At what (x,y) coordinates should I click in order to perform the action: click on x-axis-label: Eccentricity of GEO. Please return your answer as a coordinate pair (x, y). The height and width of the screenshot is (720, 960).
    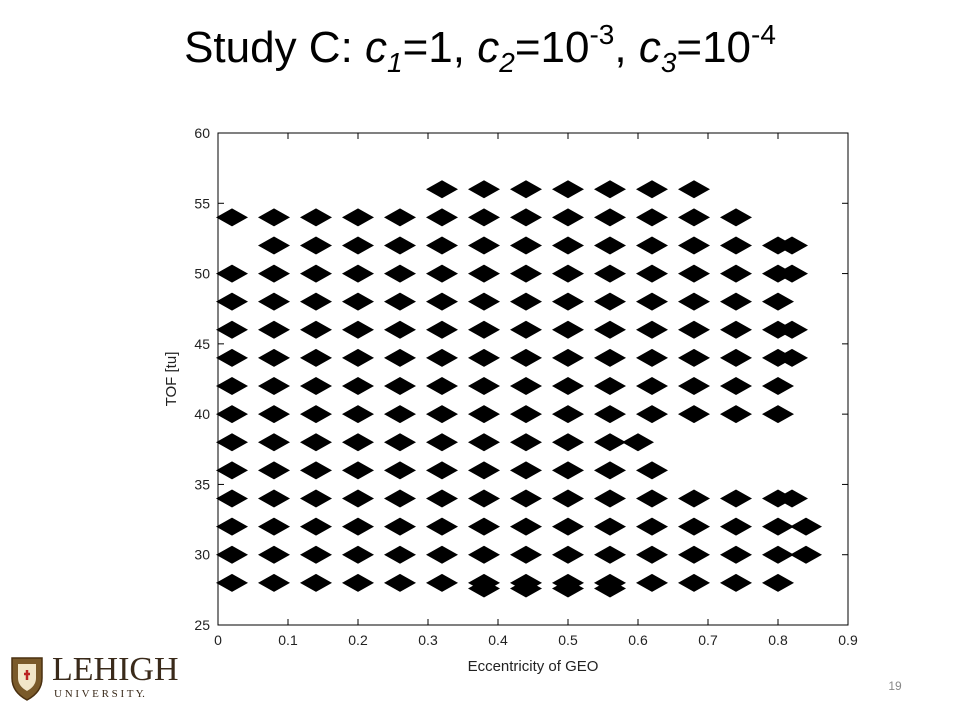
    Looking at the image, I should click on (533, 666).